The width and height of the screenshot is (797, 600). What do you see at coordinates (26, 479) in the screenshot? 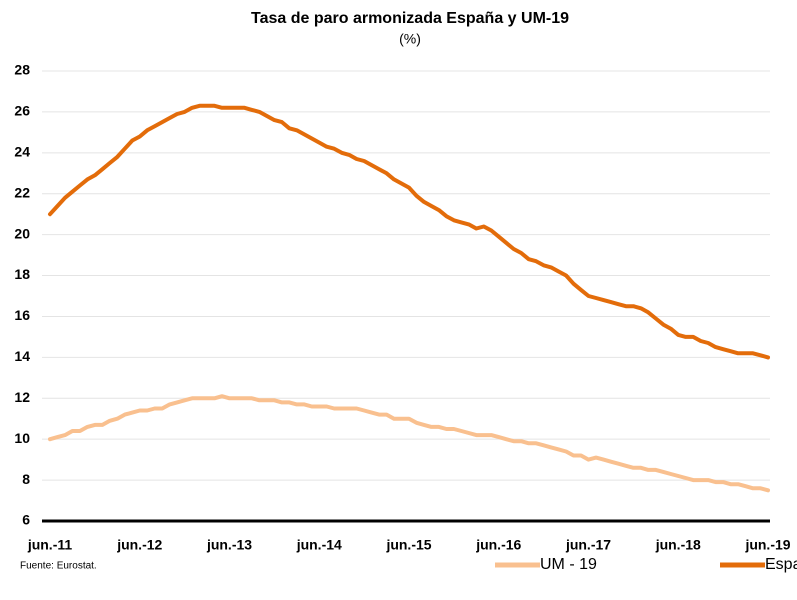
I see `y-tick-label: 8` at bounding box center [26, 479].